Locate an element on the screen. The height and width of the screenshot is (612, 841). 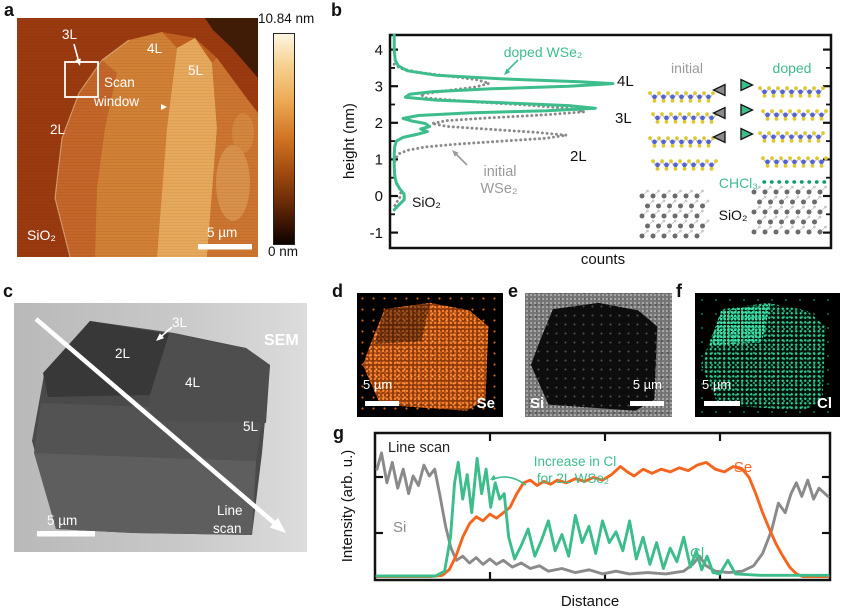
sem-scalebar-label: 5 µm is located at coordinates (62, 520).